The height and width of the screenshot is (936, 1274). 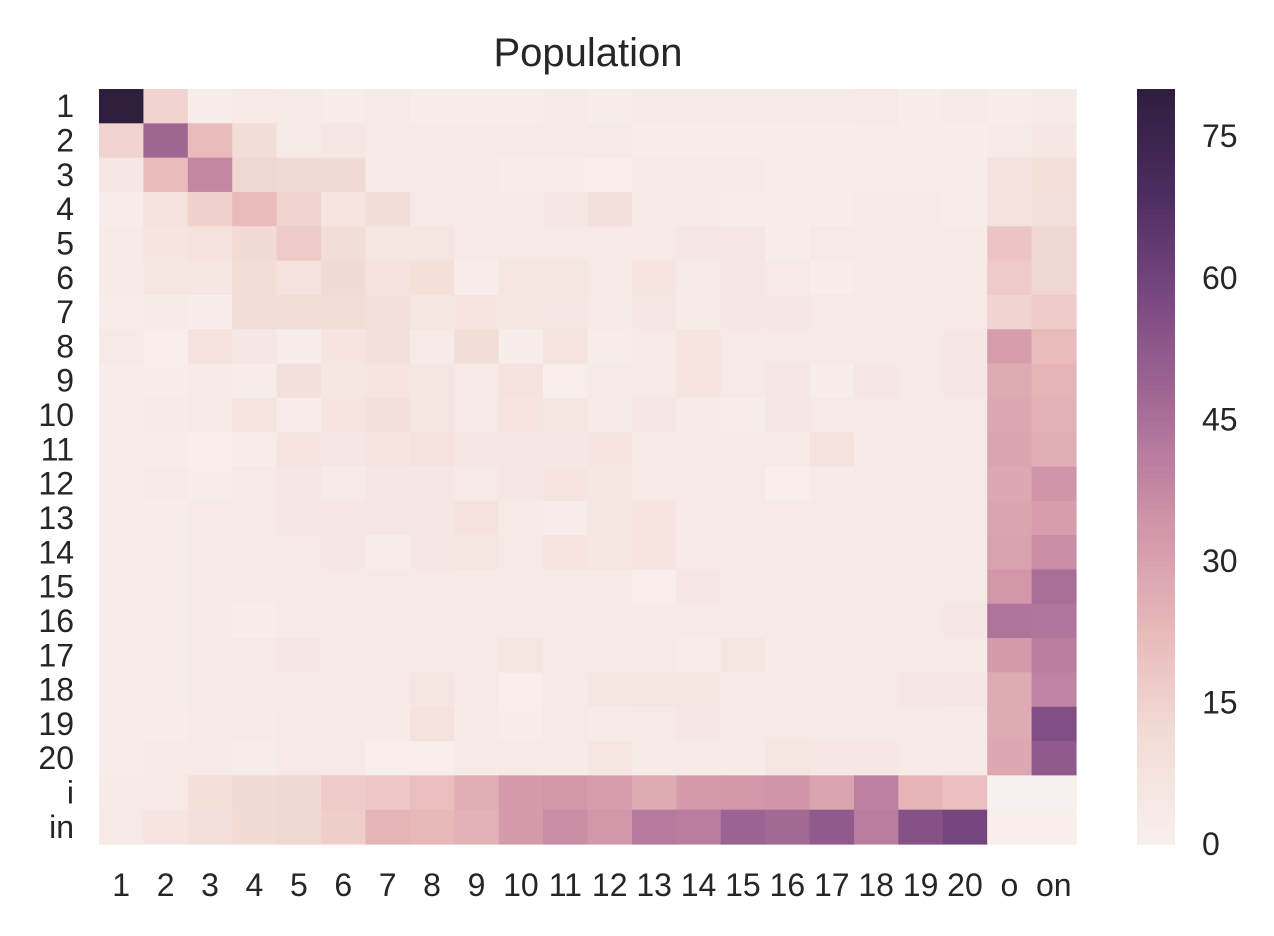 I want to click on y-tick-label: 17, so click(x=56, y=655).